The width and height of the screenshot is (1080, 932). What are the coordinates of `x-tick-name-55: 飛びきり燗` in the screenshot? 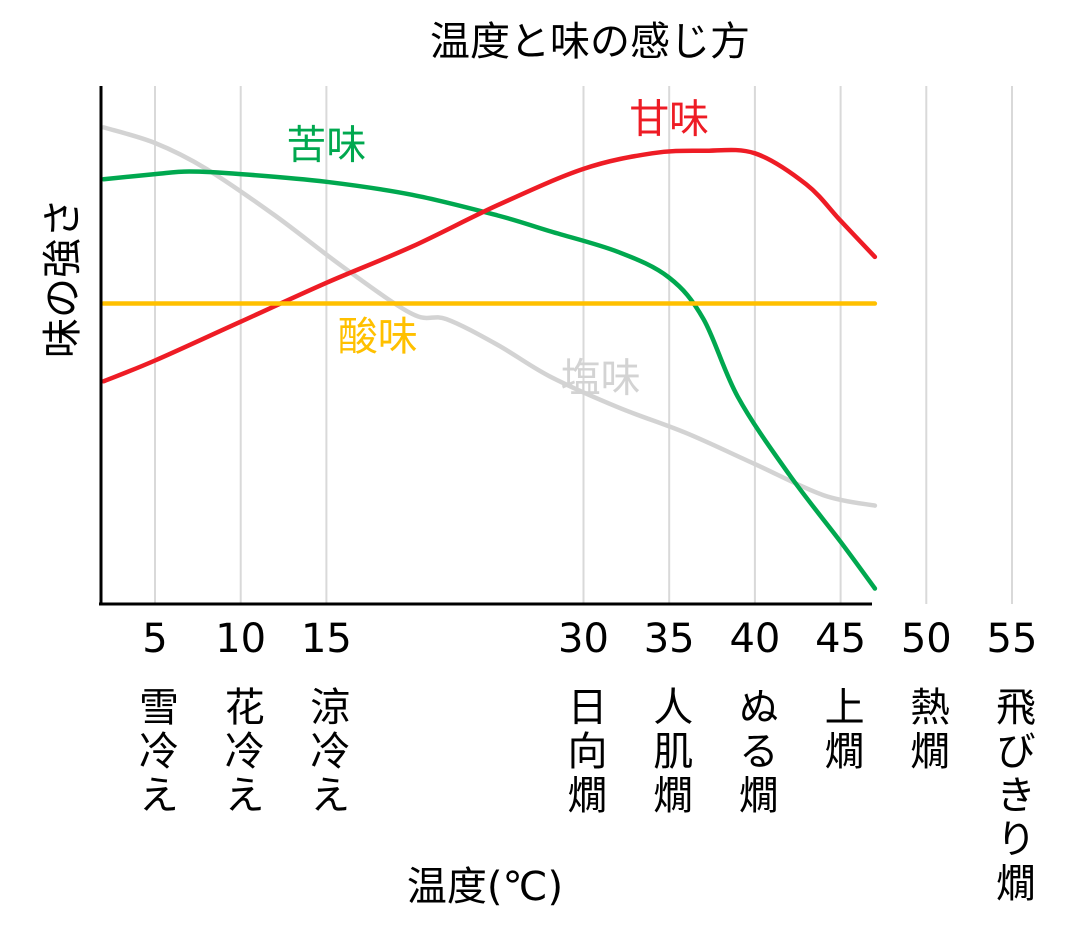 It's located at (1012, 796).